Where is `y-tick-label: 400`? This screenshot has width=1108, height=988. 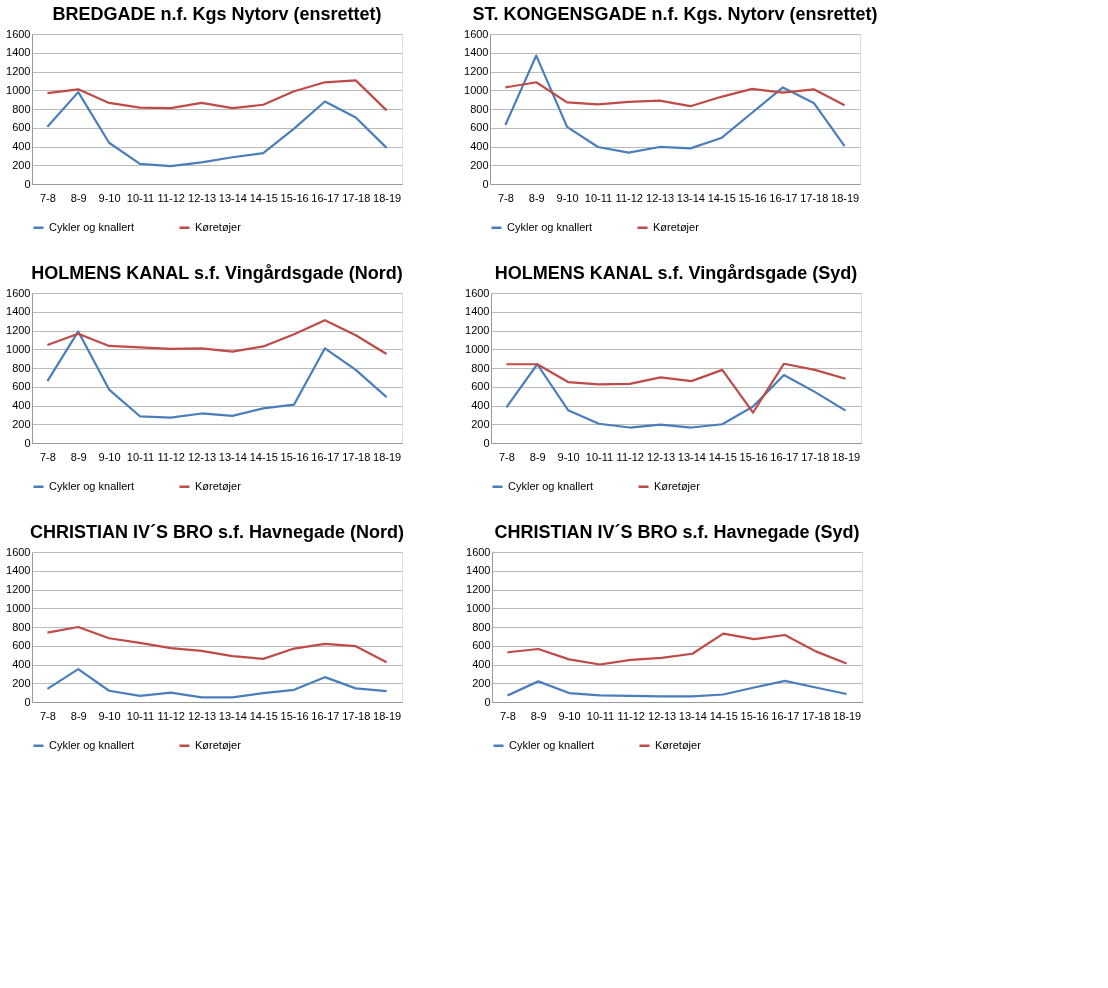
y-tick-label: 400 is located at coordinates (21, 664).